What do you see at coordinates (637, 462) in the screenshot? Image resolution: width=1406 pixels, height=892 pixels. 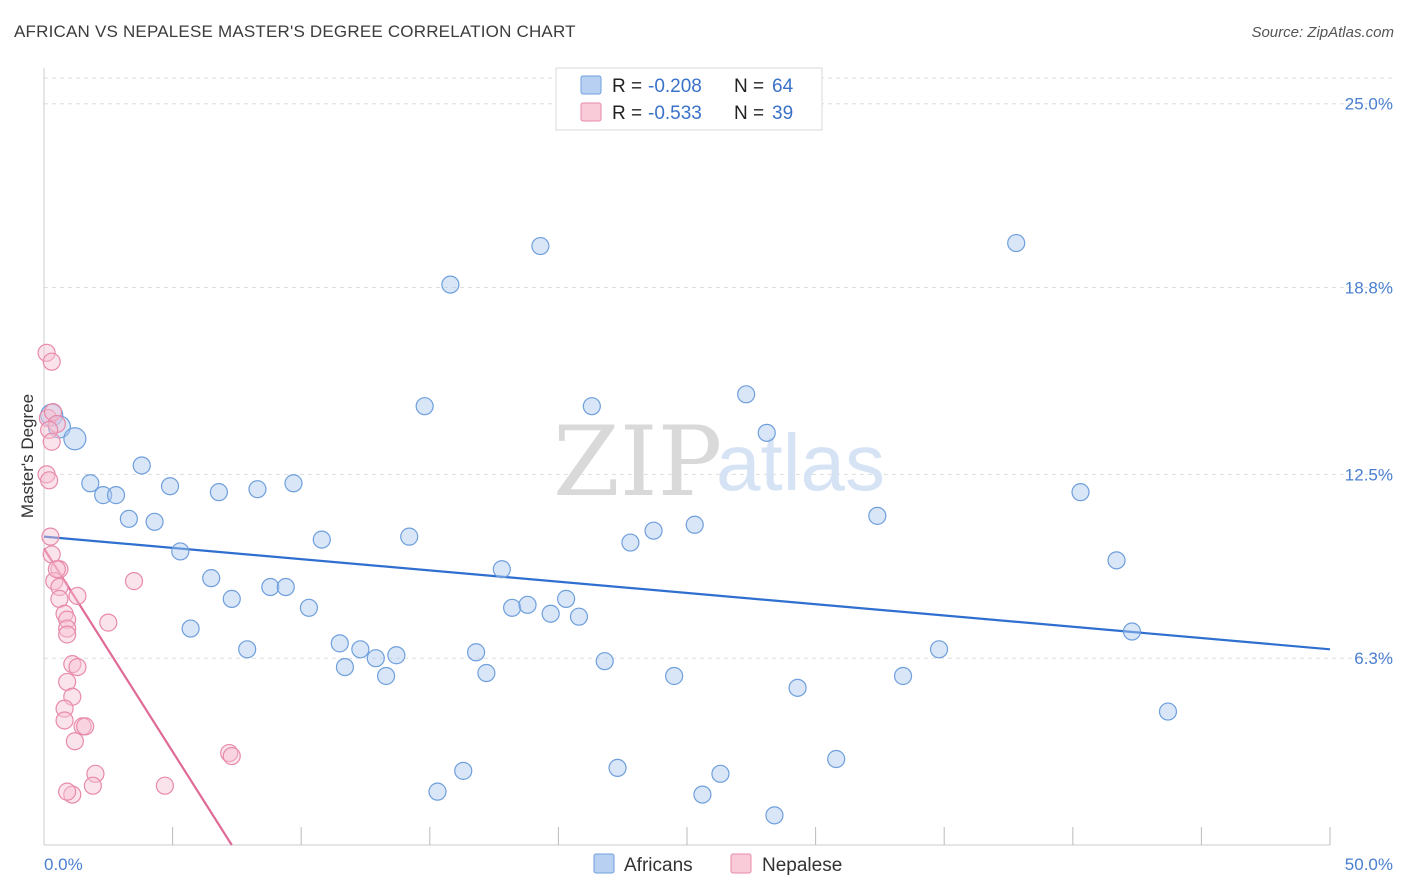 I see `watermark-zip: ZIP` at bounding box center [637, 462].